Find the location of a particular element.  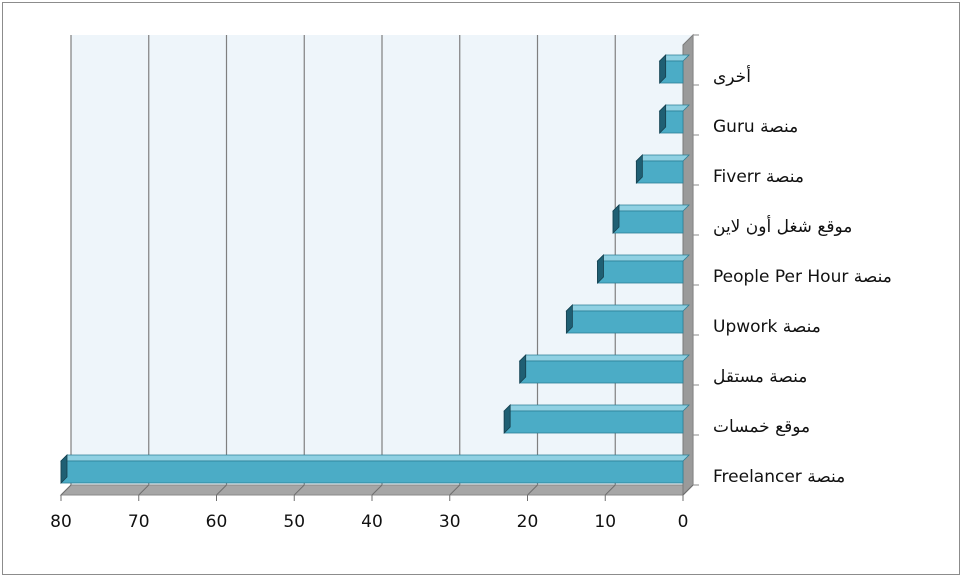

x-tick-label: 30 is located at coordinates (450, 522).